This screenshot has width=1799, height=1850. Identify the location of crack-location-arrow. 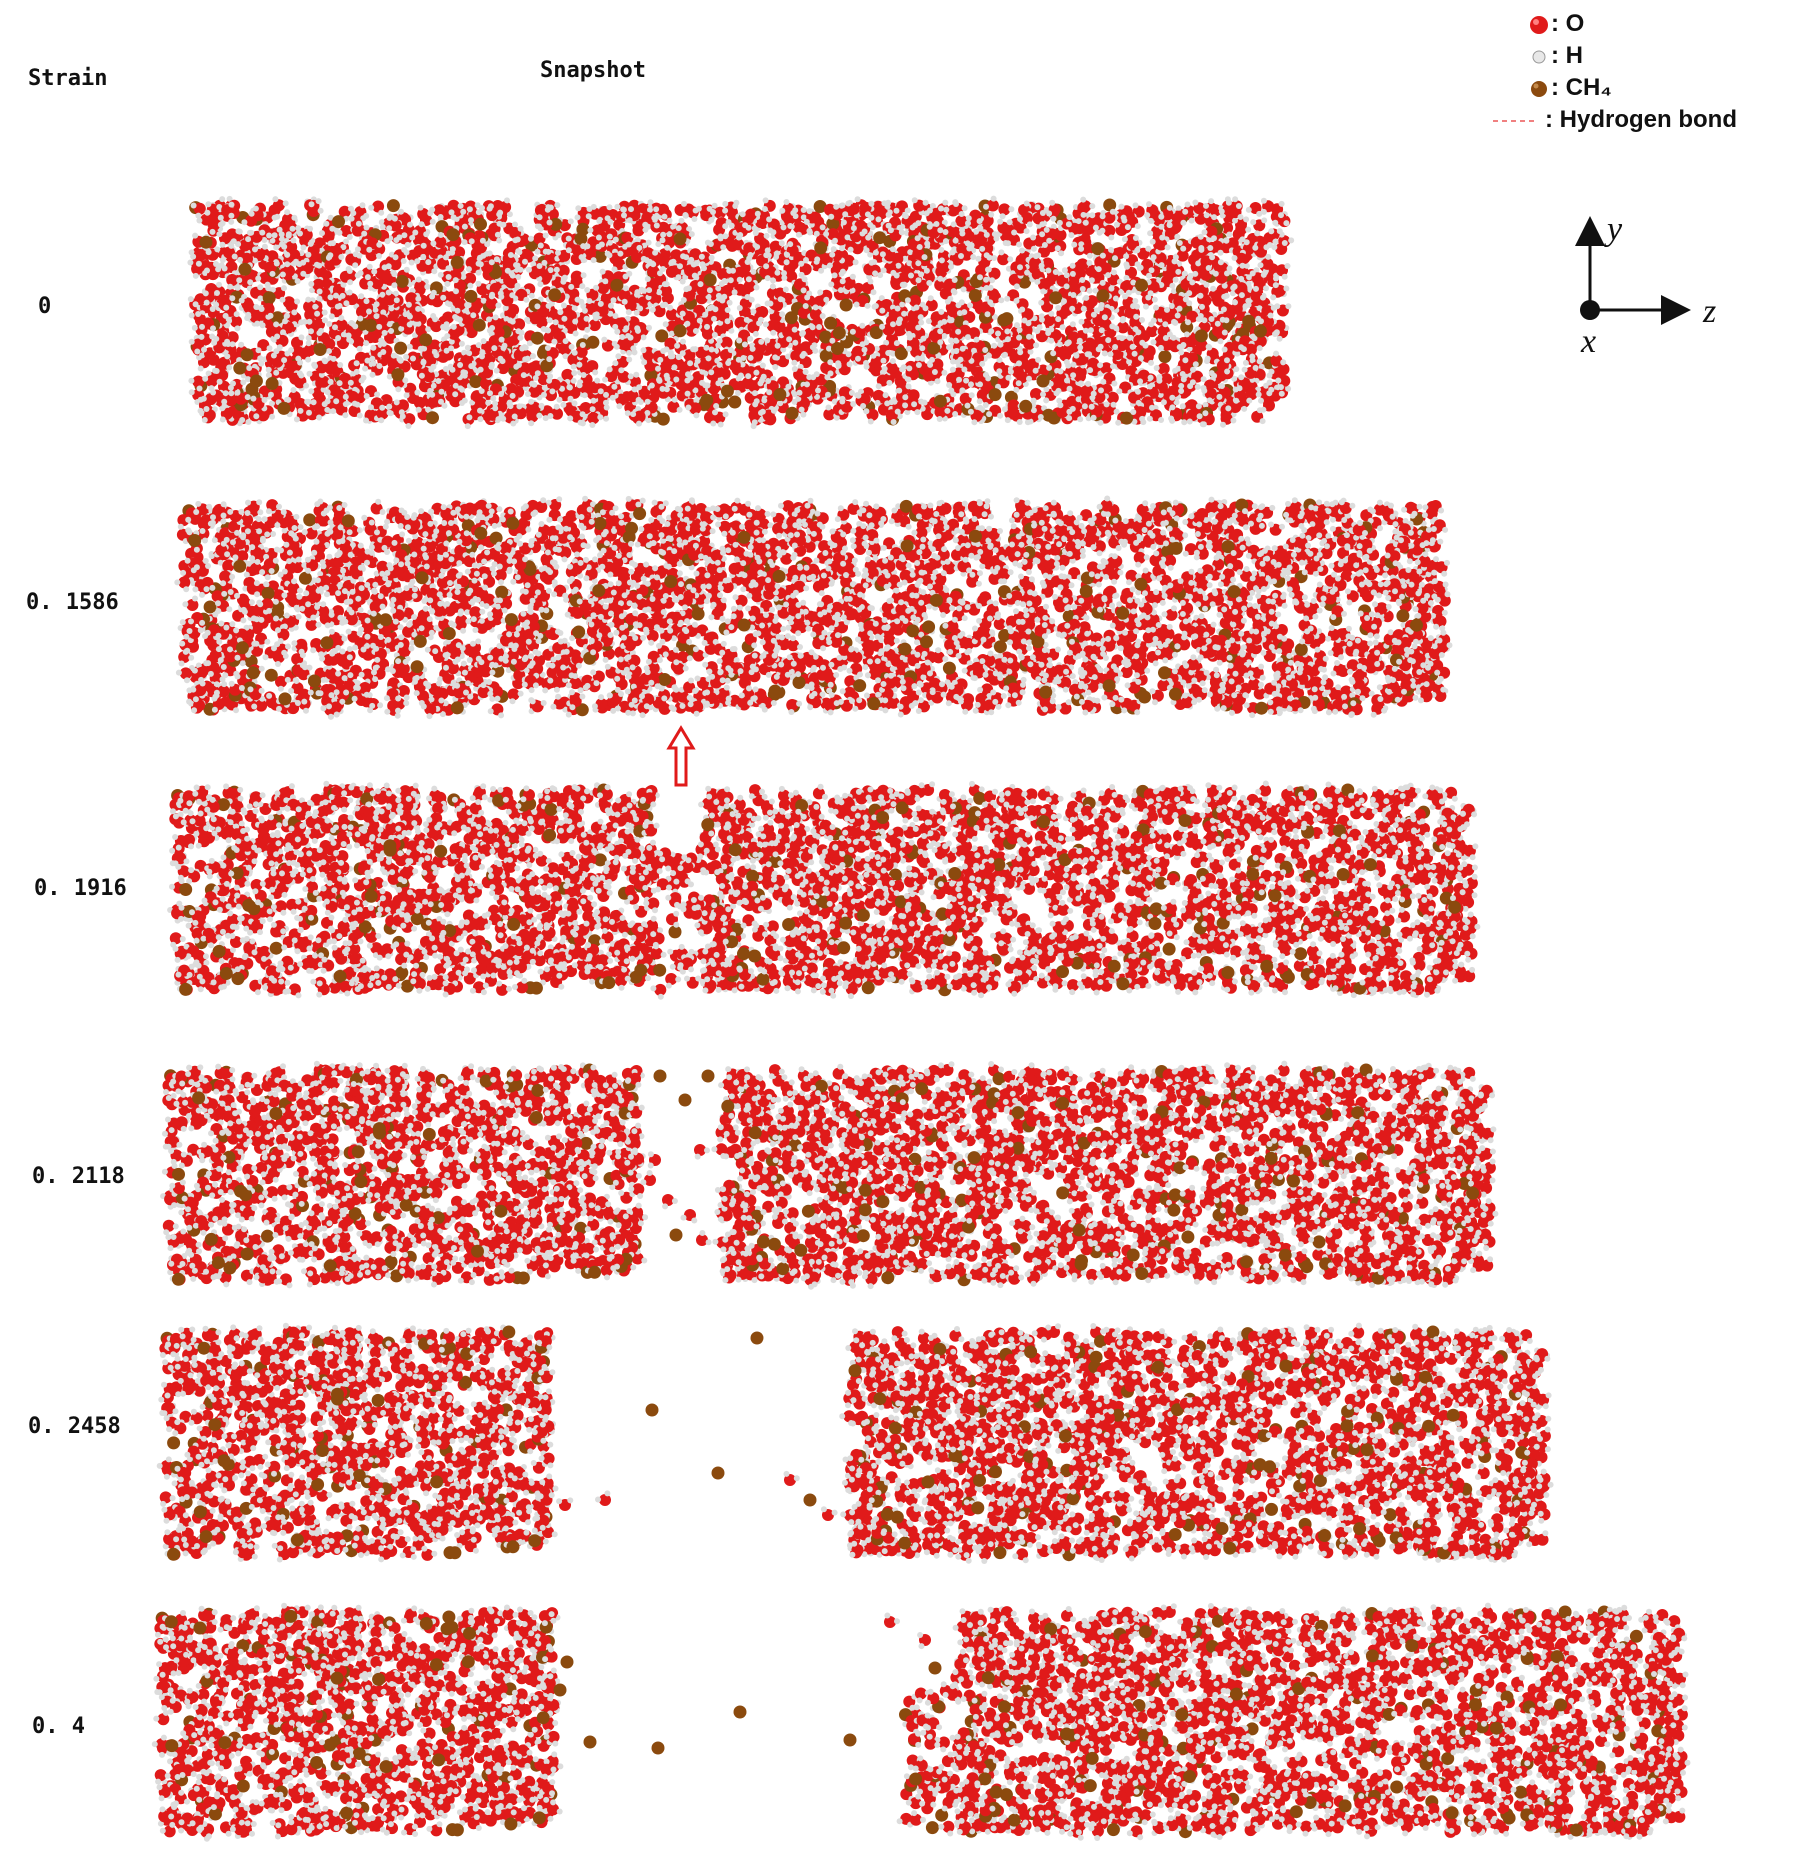
(681, 756).